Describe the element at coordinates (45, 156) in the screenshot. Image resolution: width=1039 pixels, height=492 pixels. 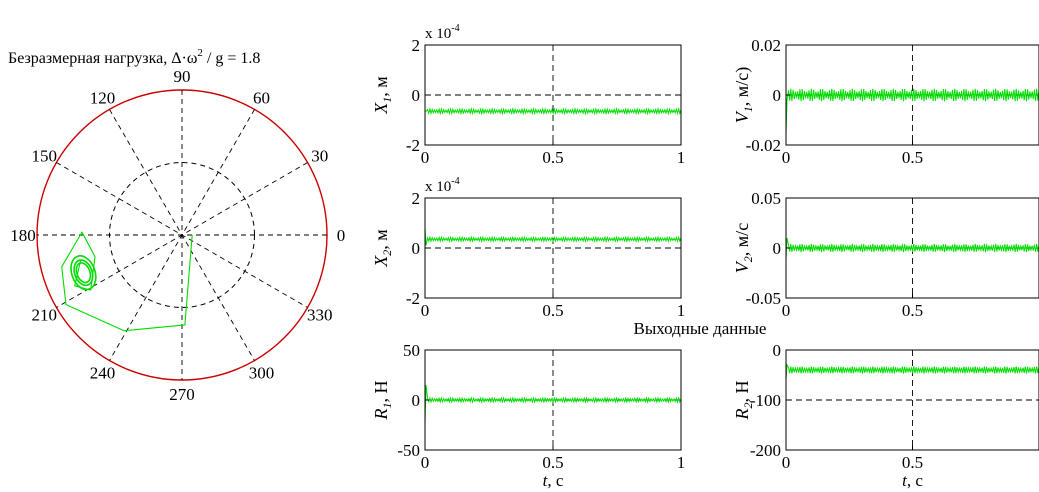
I see `polar-angle-label: 150` at that location.